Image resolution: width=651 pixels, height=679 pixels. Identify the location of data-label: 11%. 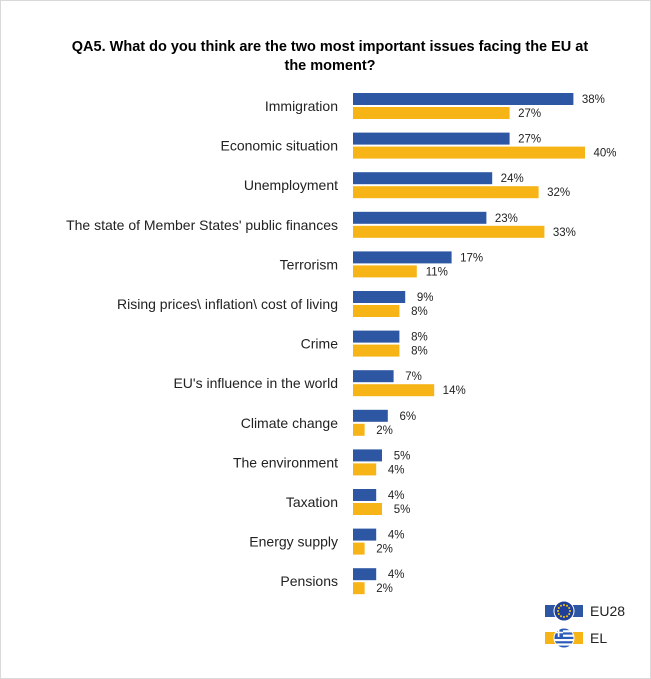
(437, 272).